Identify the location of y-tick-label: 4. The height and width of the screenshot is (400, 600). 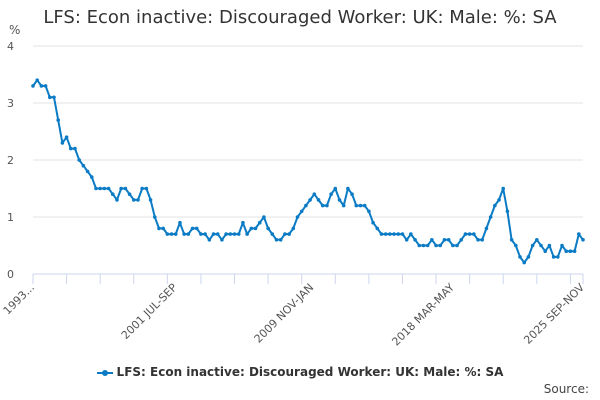
(10, 46).